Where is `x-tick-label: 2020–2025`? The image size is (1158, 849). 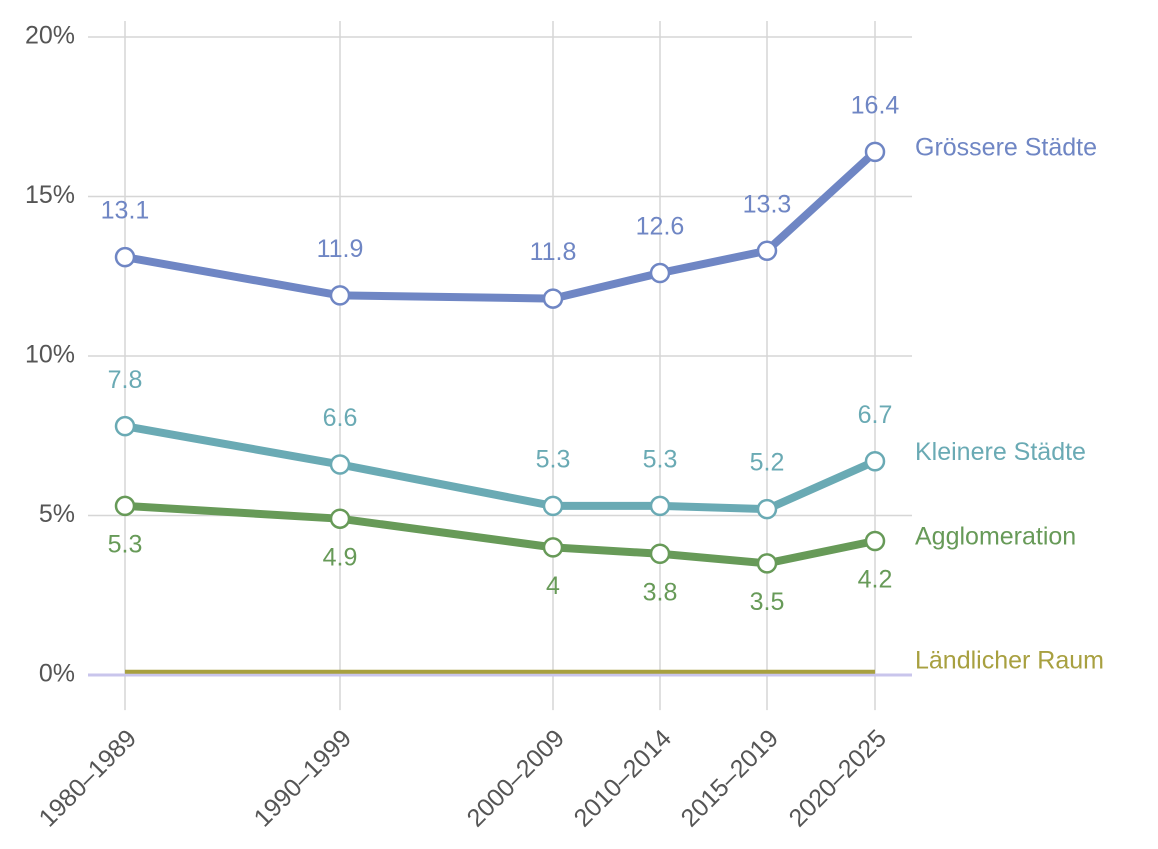 x-tick-label: 2020–2025 is located at coordinates (838, 778).